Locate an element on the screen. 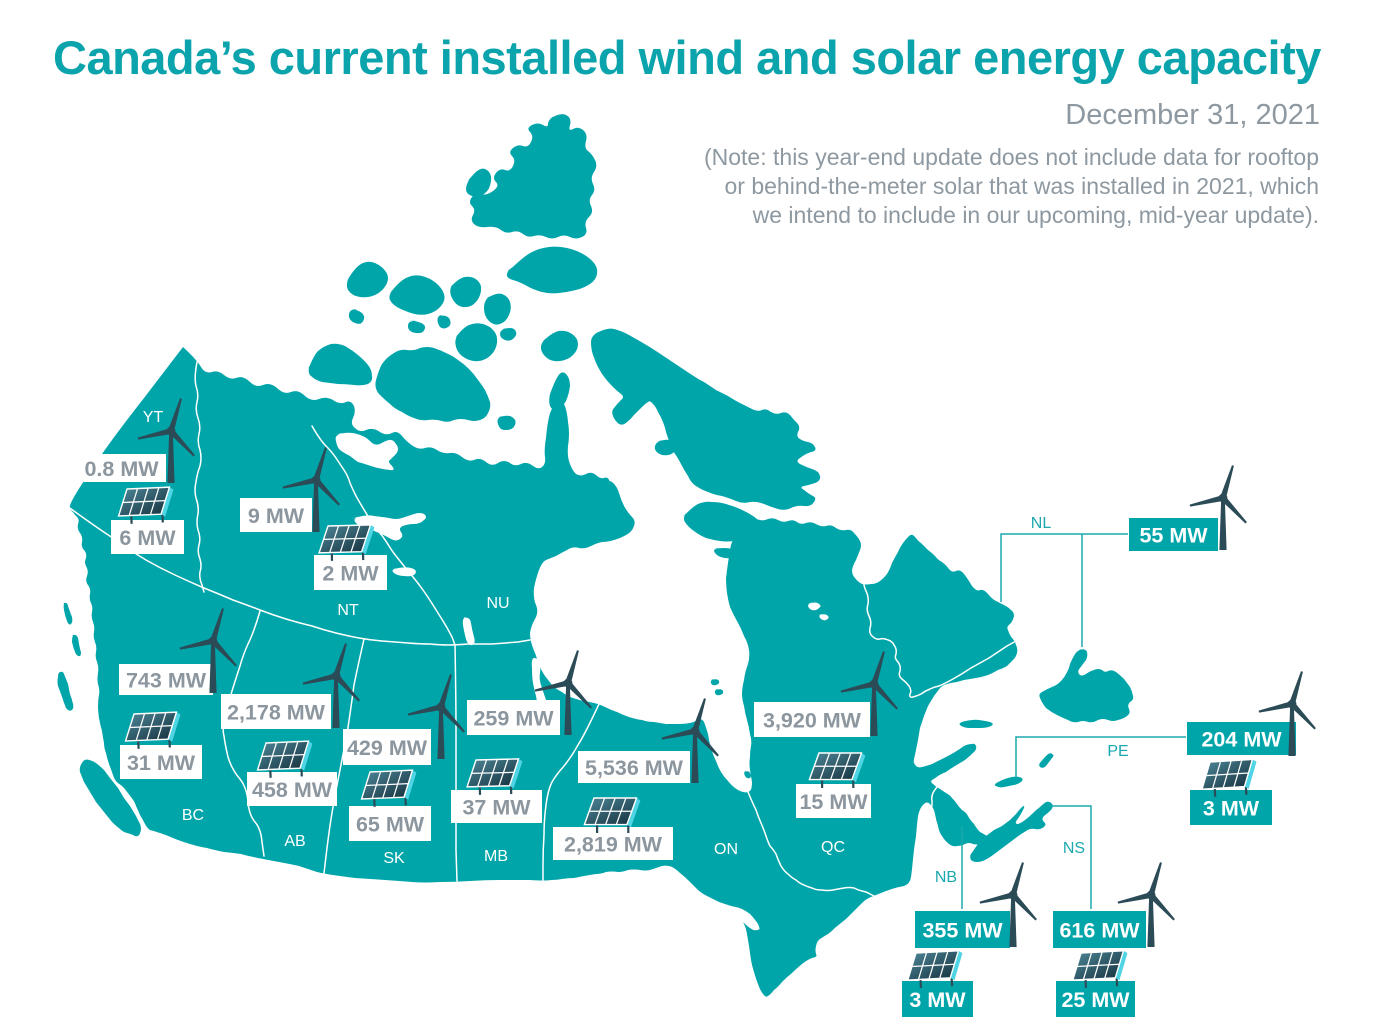 The height and width of the screenshot is (1030, 1380). svg-text: NB is located at coordinates (946, 877).